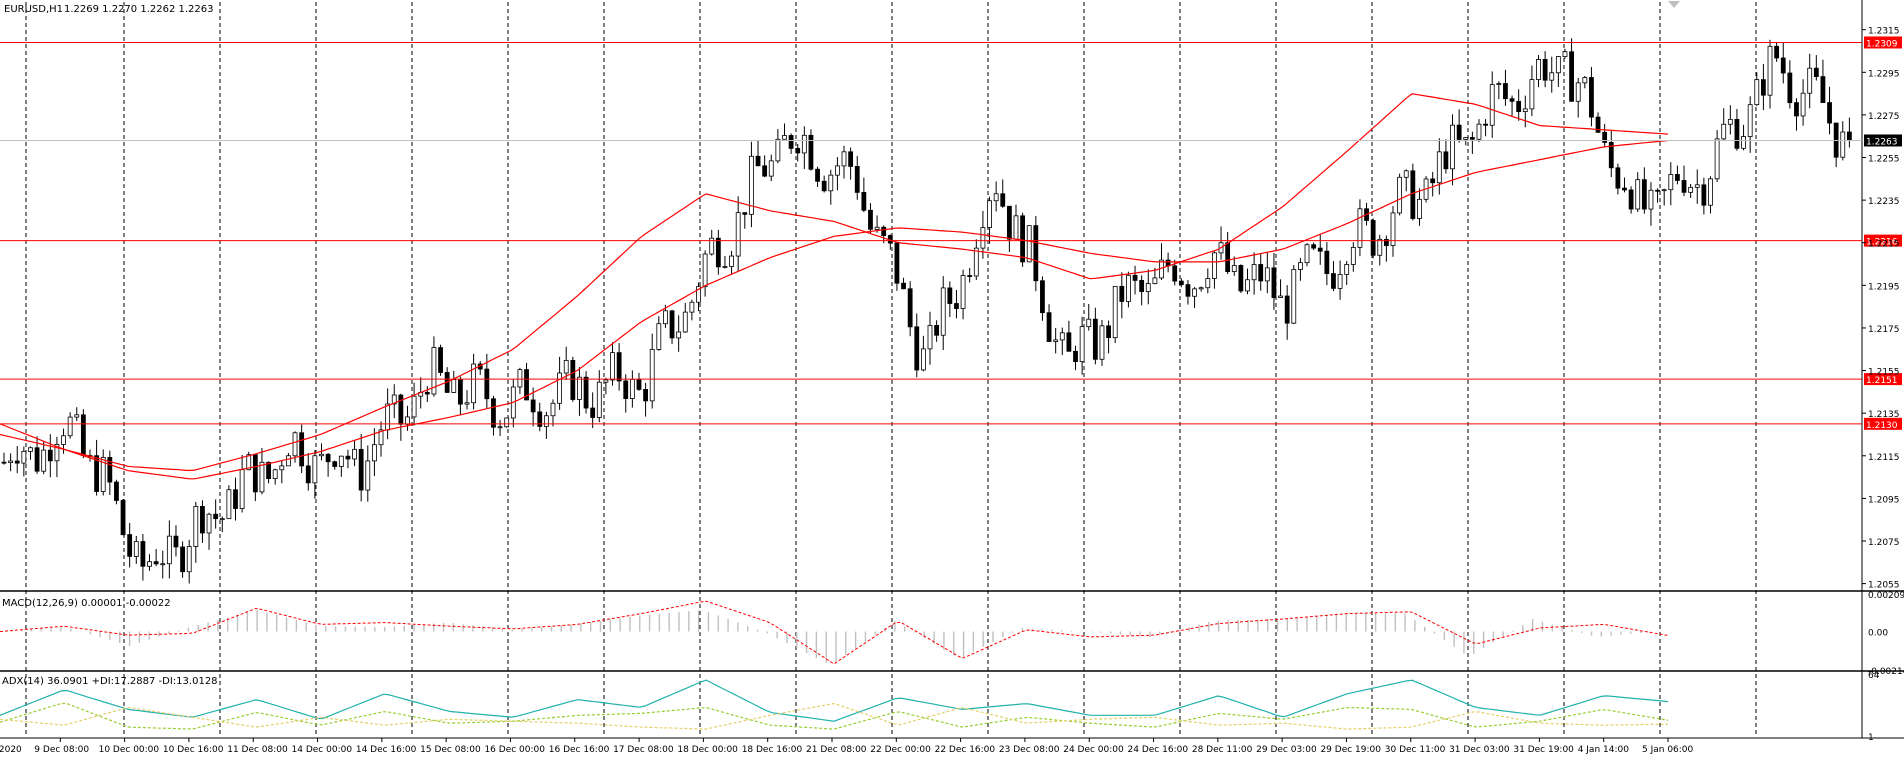 This screenshot has width=1904, height=764. What do you see at coordinates (1884, 160) in the screenshot?
I see `price-tick-label: 1.2255` at bounding box center [1884, 160].